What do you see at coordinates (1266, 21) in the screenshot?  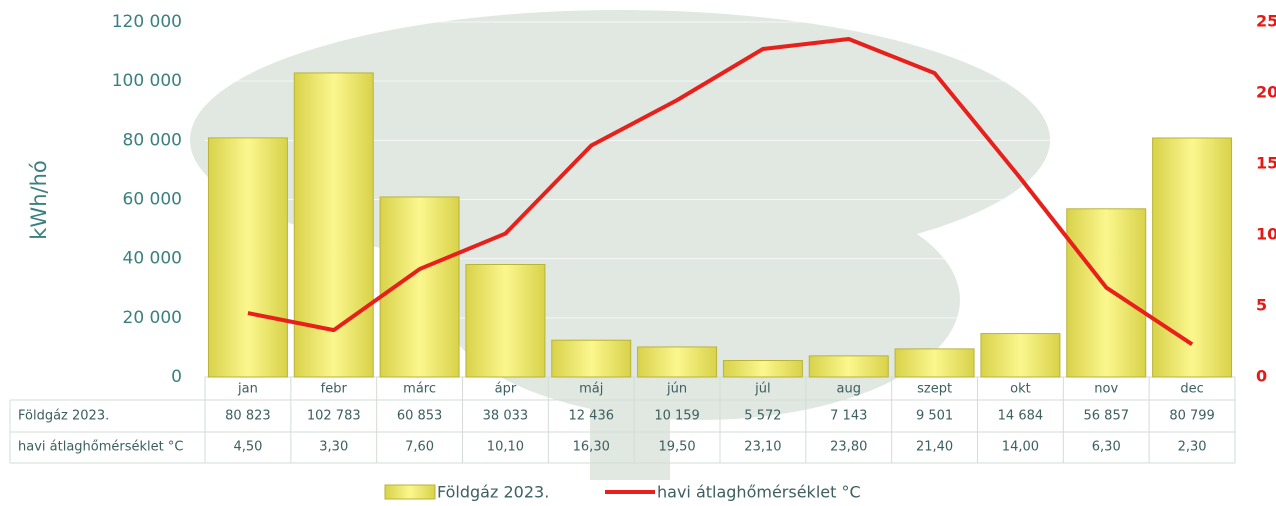 I see `y2-tick-label: 25` at bounding box center [1266, 21].